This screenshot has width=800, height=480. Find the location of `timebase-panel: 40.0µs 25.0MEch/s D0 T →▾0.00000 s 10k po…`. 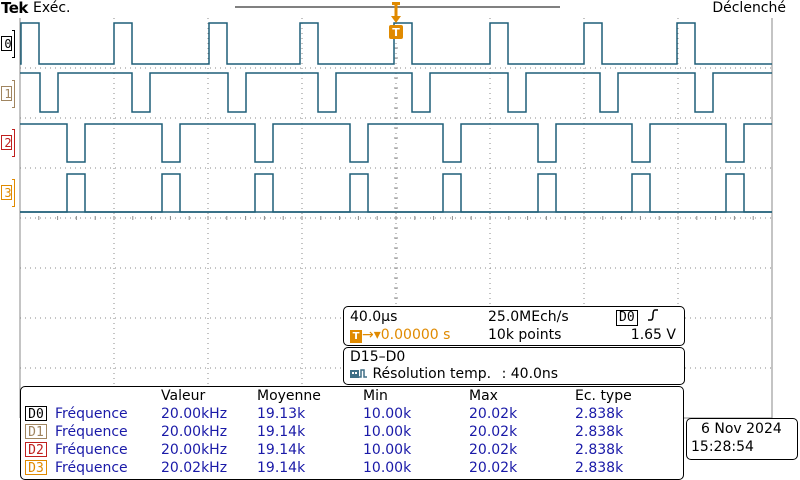

timebase-panel: 40.0µs 25.0MEch/s D0 T →▾0.00000 s 10k po… is located at coordinates (514, 326).